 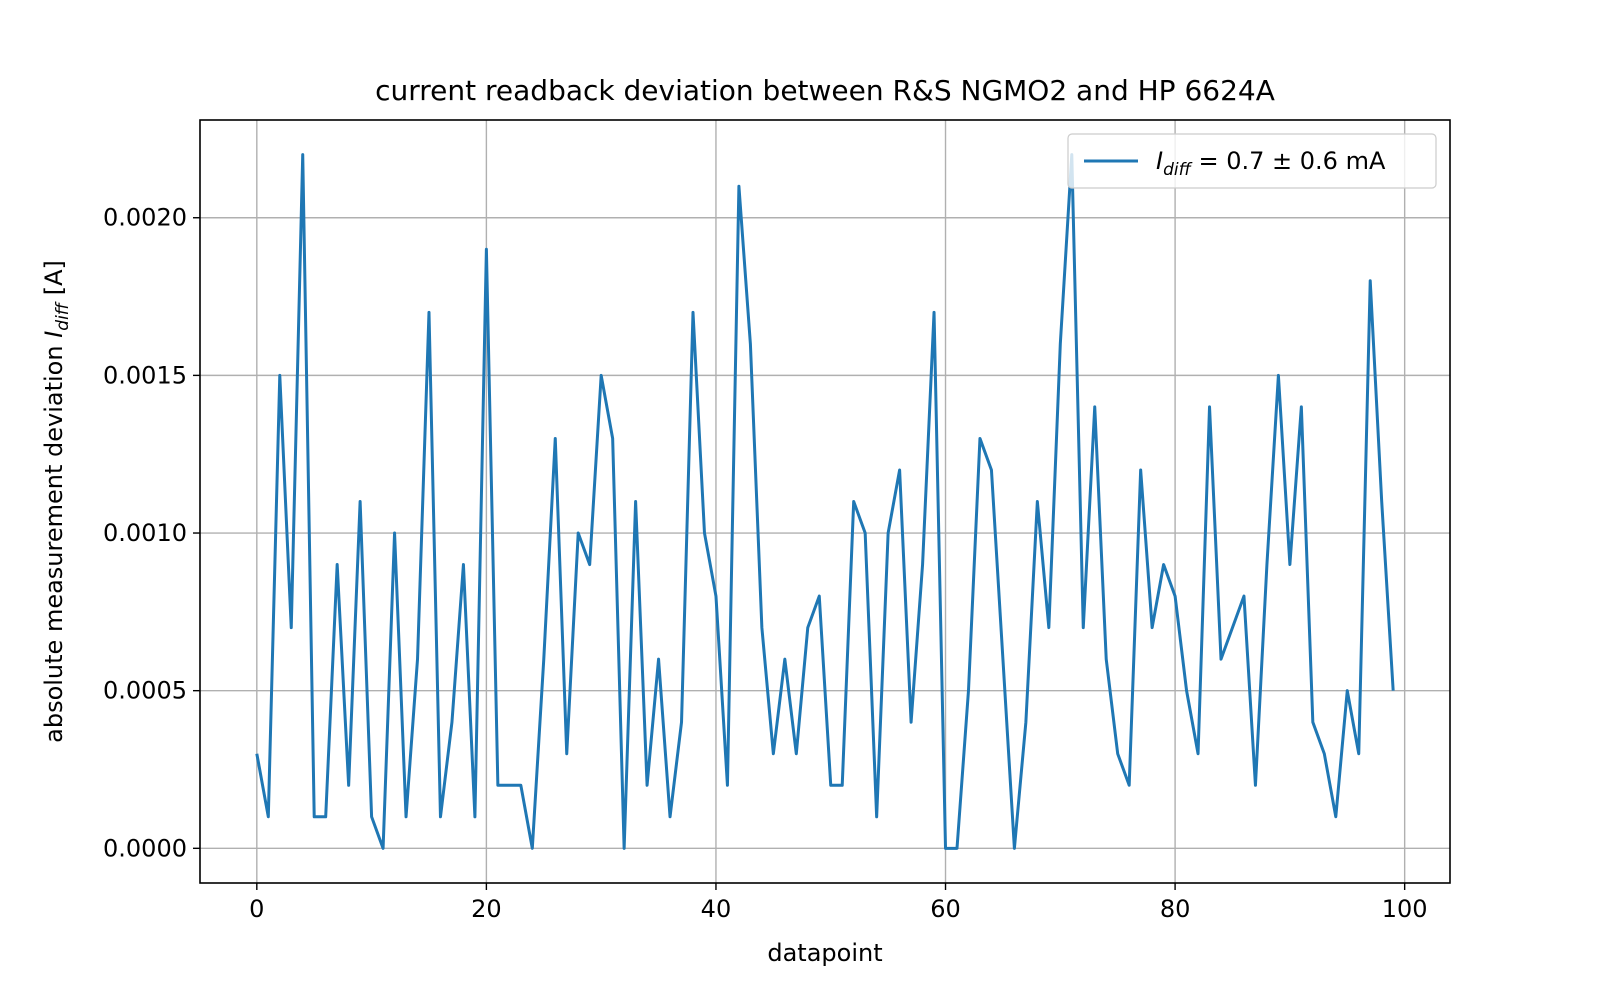 I want to click on y-tick-label: 0.0020, so click(x=145, y=218).